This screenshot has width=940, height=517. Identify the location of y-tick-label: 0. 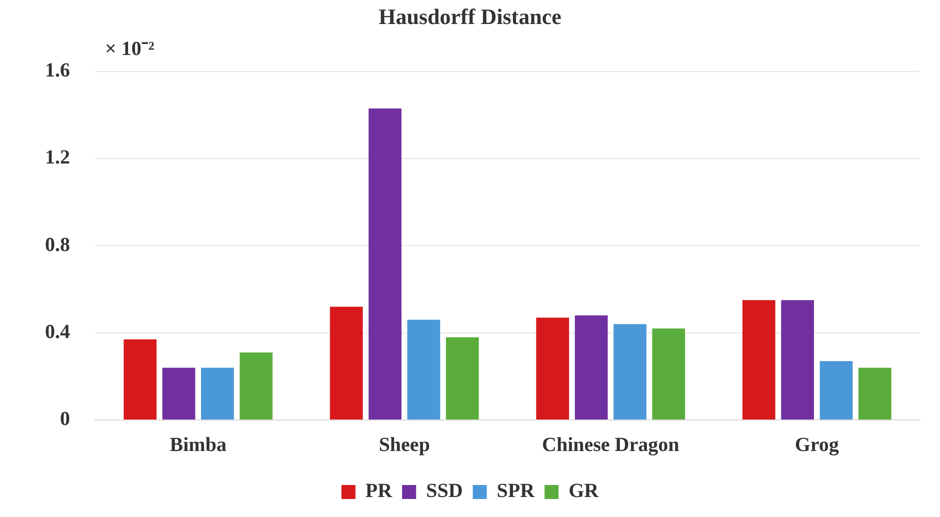
(65, 419).